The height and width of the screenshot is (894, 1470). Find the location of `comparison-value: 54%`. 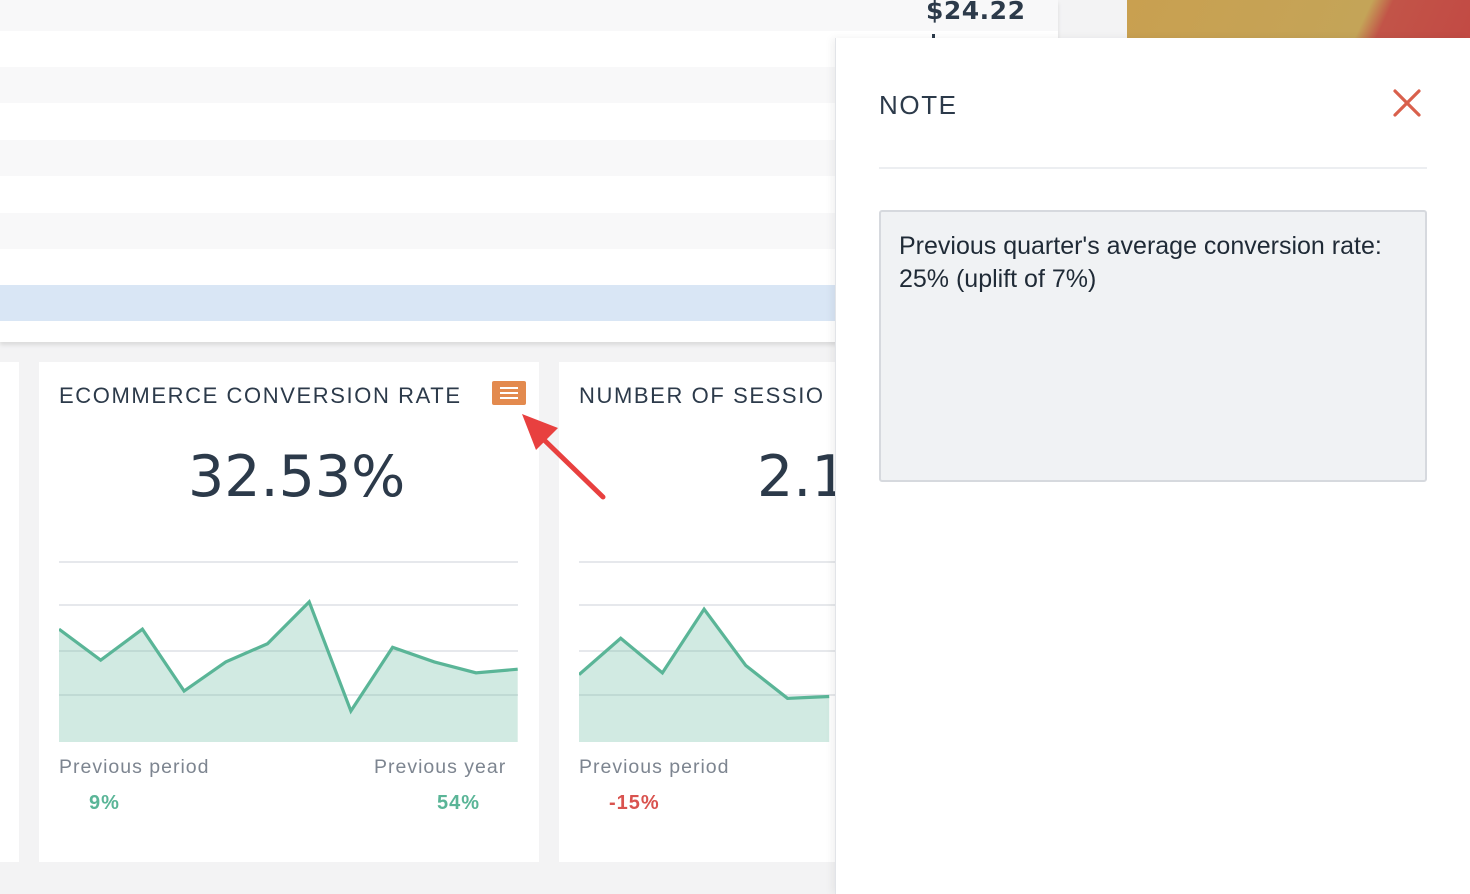

comparison-value: 54% is located at coordinates (459, 803).